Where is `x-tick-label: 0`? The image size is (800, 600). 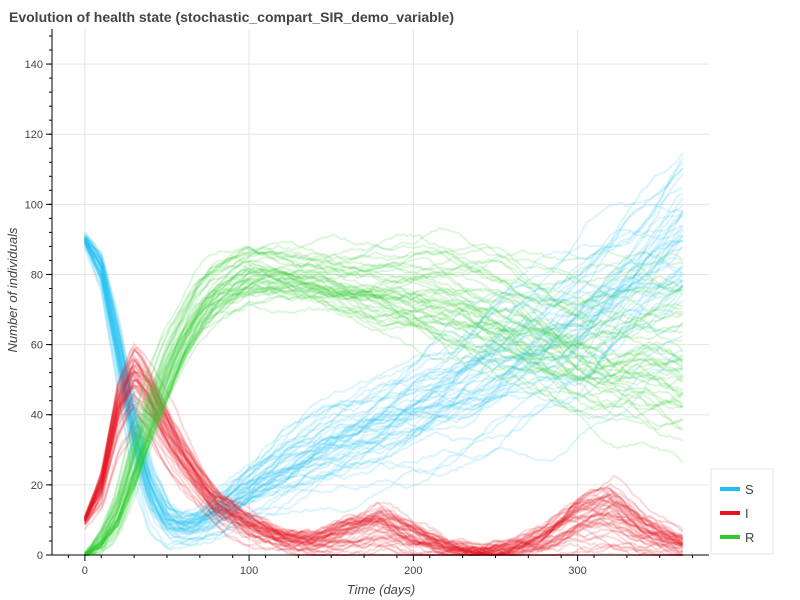 x-tick-label: 0 is located at coordinates (85, 571).